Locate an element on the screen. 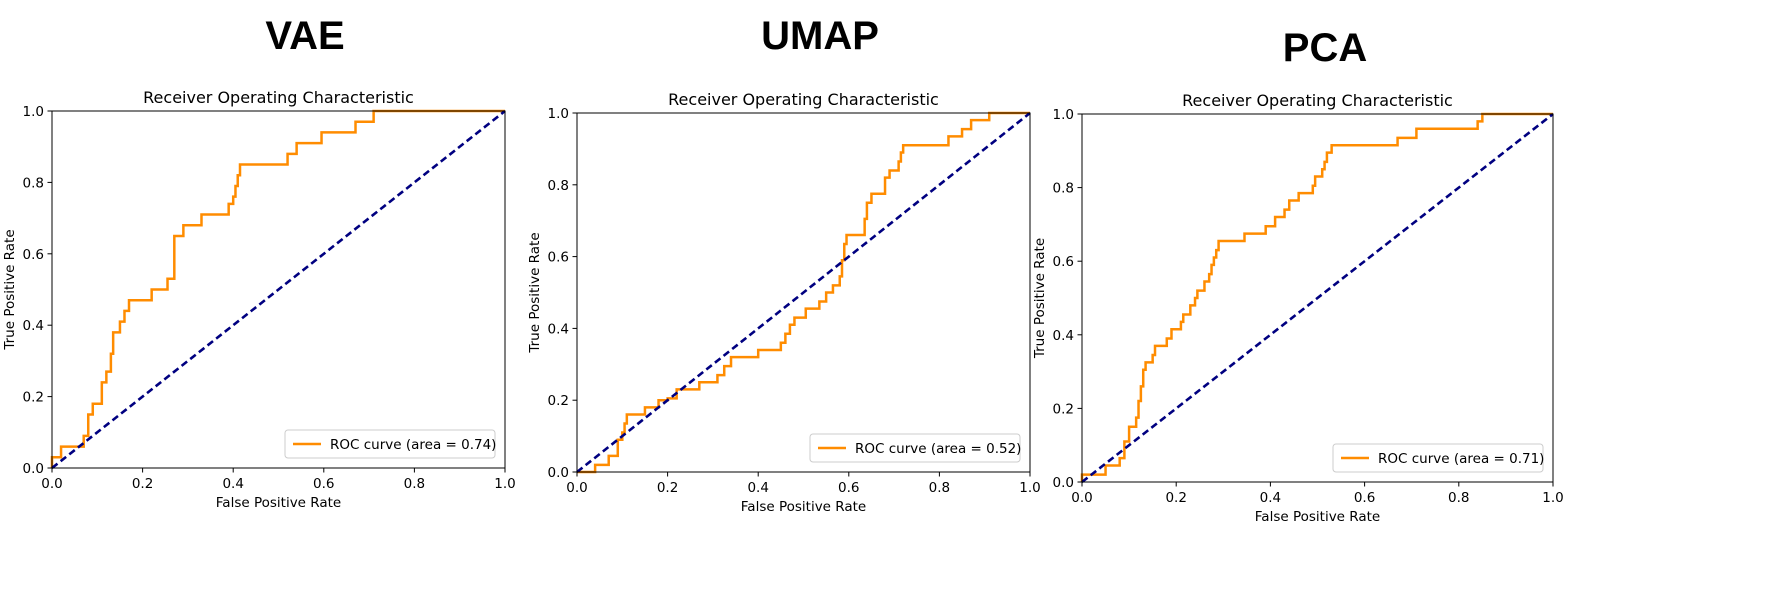 The image size is (1776, 600). y-tick-label: 1.0 is located at coordinates (33, 112).